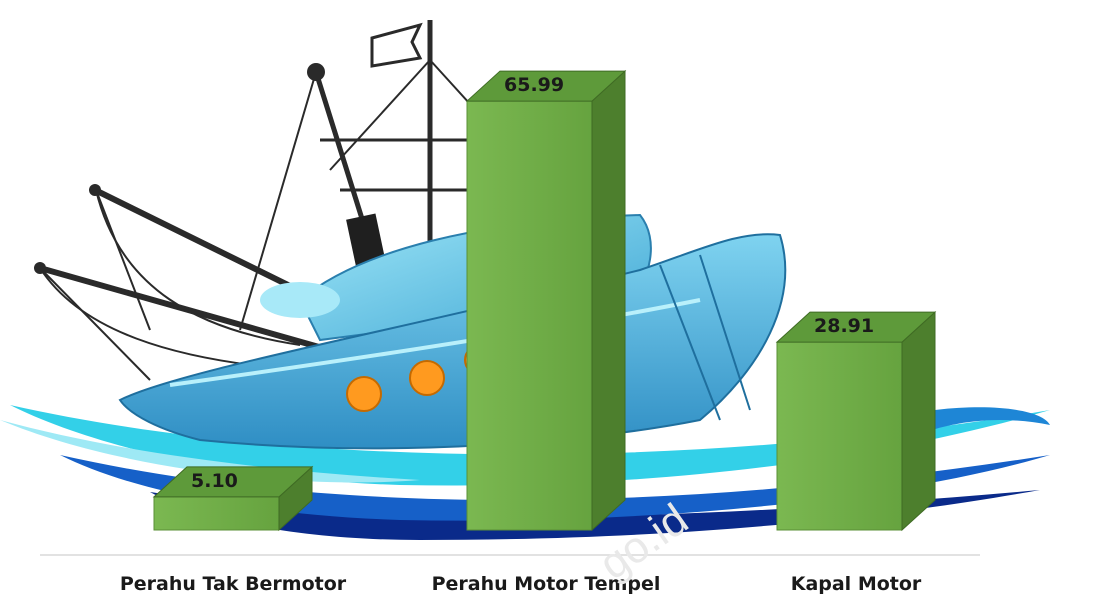 The width and height of the screenshot is (1118, 603). Describe the element at coordinates (856, 584) in the screenshot. I see `x-tick-label: Kapal Motor` at that location.